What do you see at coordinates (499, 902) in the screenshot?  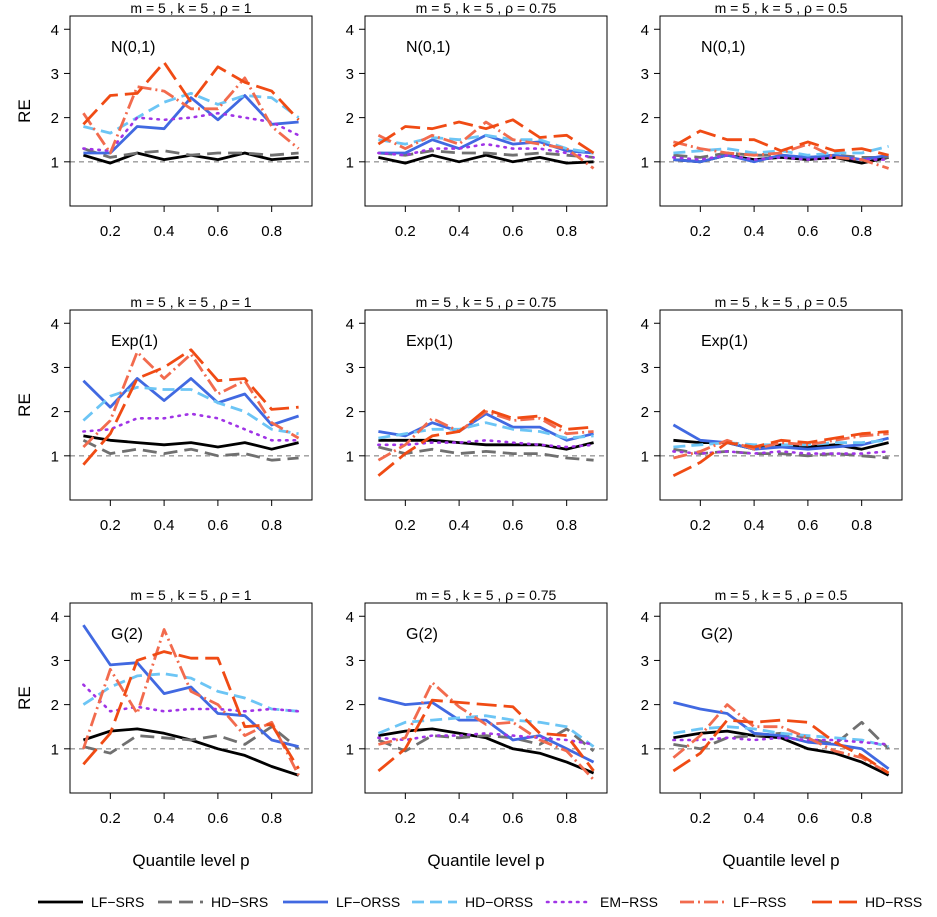 I see `legend-label: HD−ORSS` at bounding box center [499, 902].